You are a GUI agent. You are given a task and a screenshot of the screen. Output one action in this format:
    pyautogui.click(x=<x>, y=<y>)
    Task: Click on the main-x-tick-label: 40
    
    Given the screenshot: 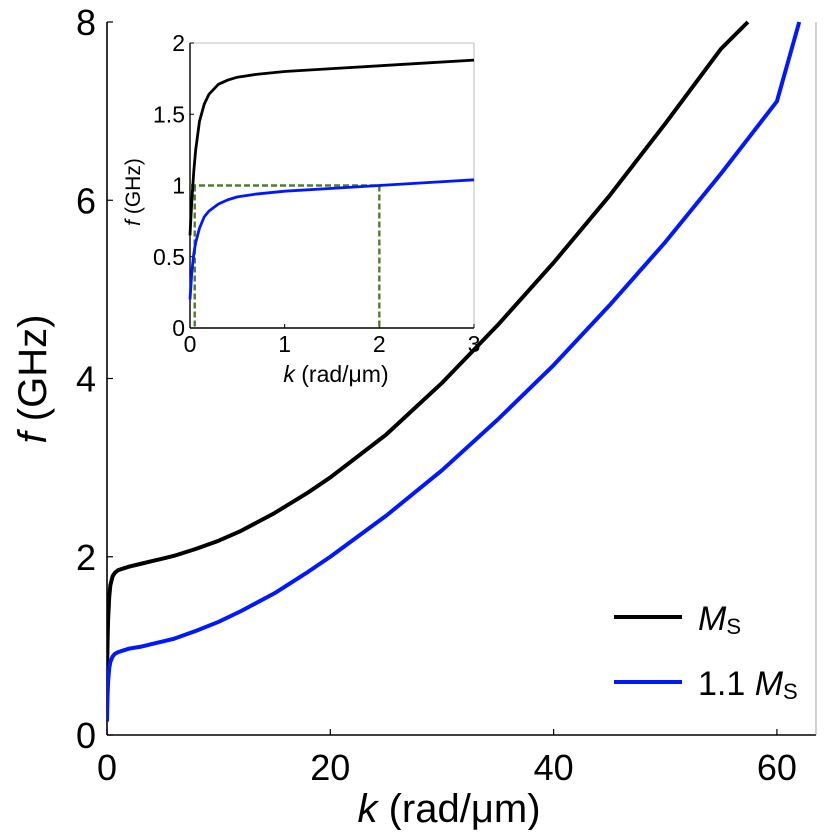 What is the action you would take?
    pyautogui.click(x=554, y=767)
    